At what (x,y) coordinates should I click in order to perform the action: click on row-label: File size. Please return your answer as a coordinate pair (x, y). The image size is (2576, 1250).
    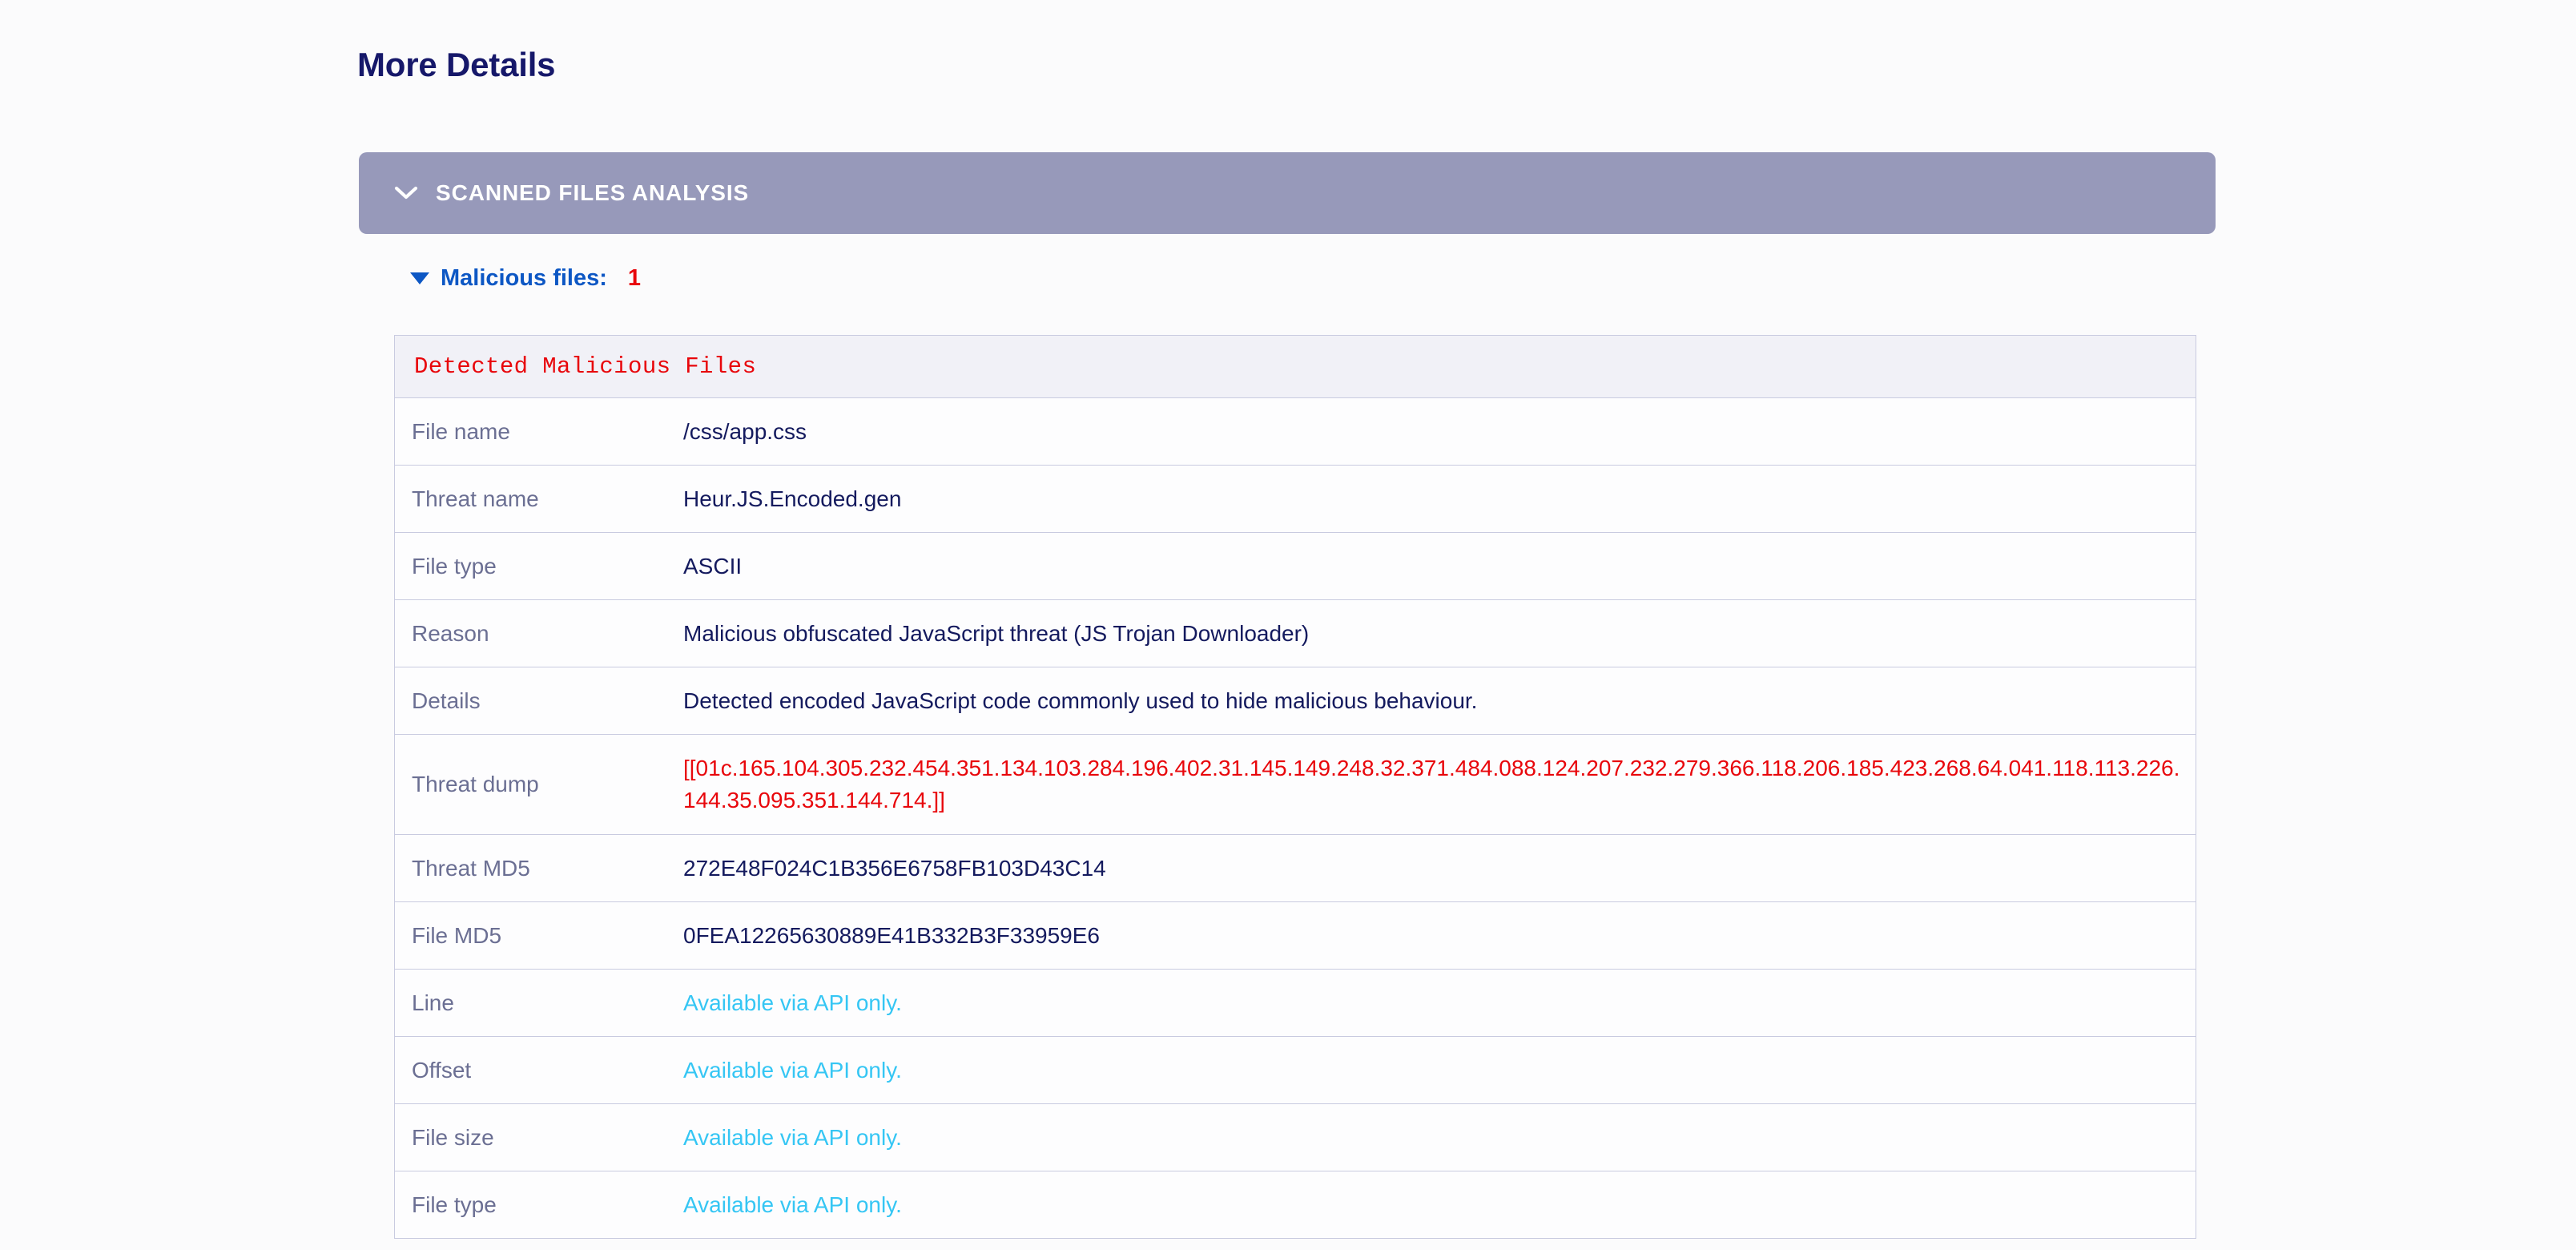
    Looking at the image, I should click on (453, 1137).